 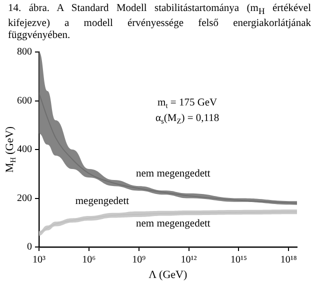 What do you see at coordinates (188, 260) in the screenshot?
I see `x-tick-label: 10¹²` at bounding box center [188, 260].